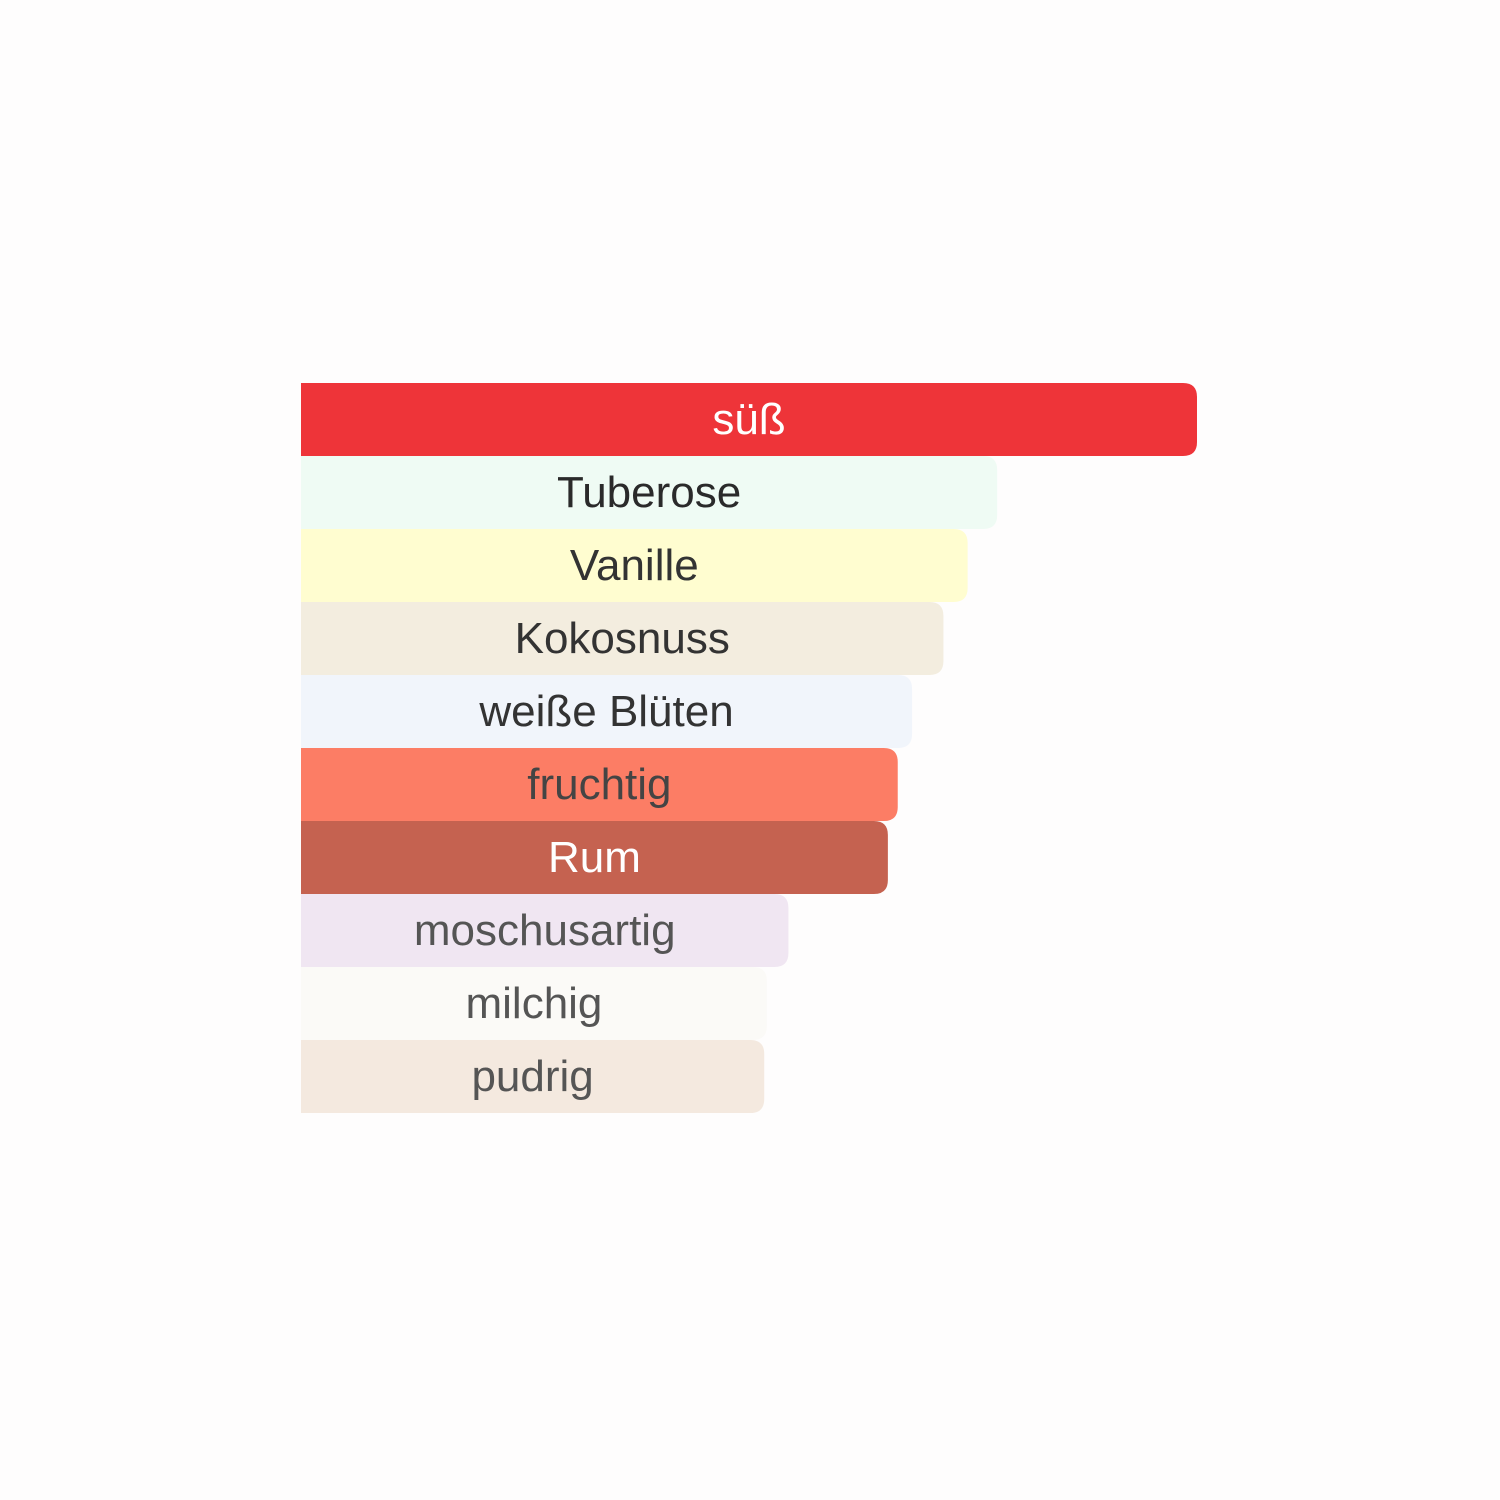 This screenshot has height=1500, width=1500. I want to click on bar-label: Tuberose, so click(649, 492).